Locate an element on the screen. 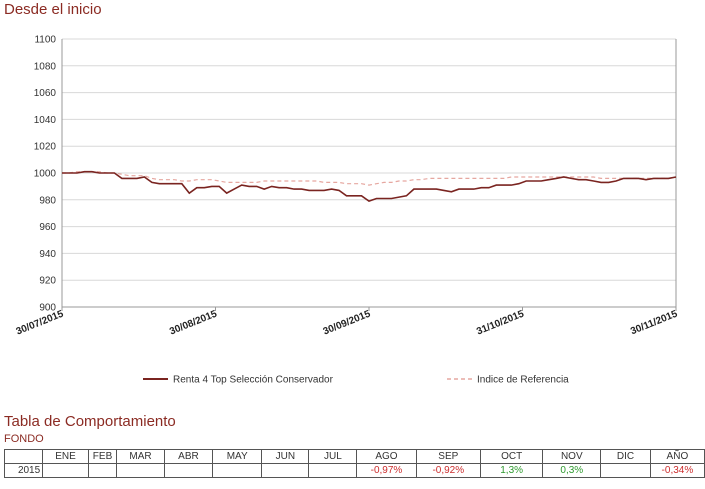 The width and height of the screenshot is (705, 489). month-header: MAR is located at coordinates (140, 456).